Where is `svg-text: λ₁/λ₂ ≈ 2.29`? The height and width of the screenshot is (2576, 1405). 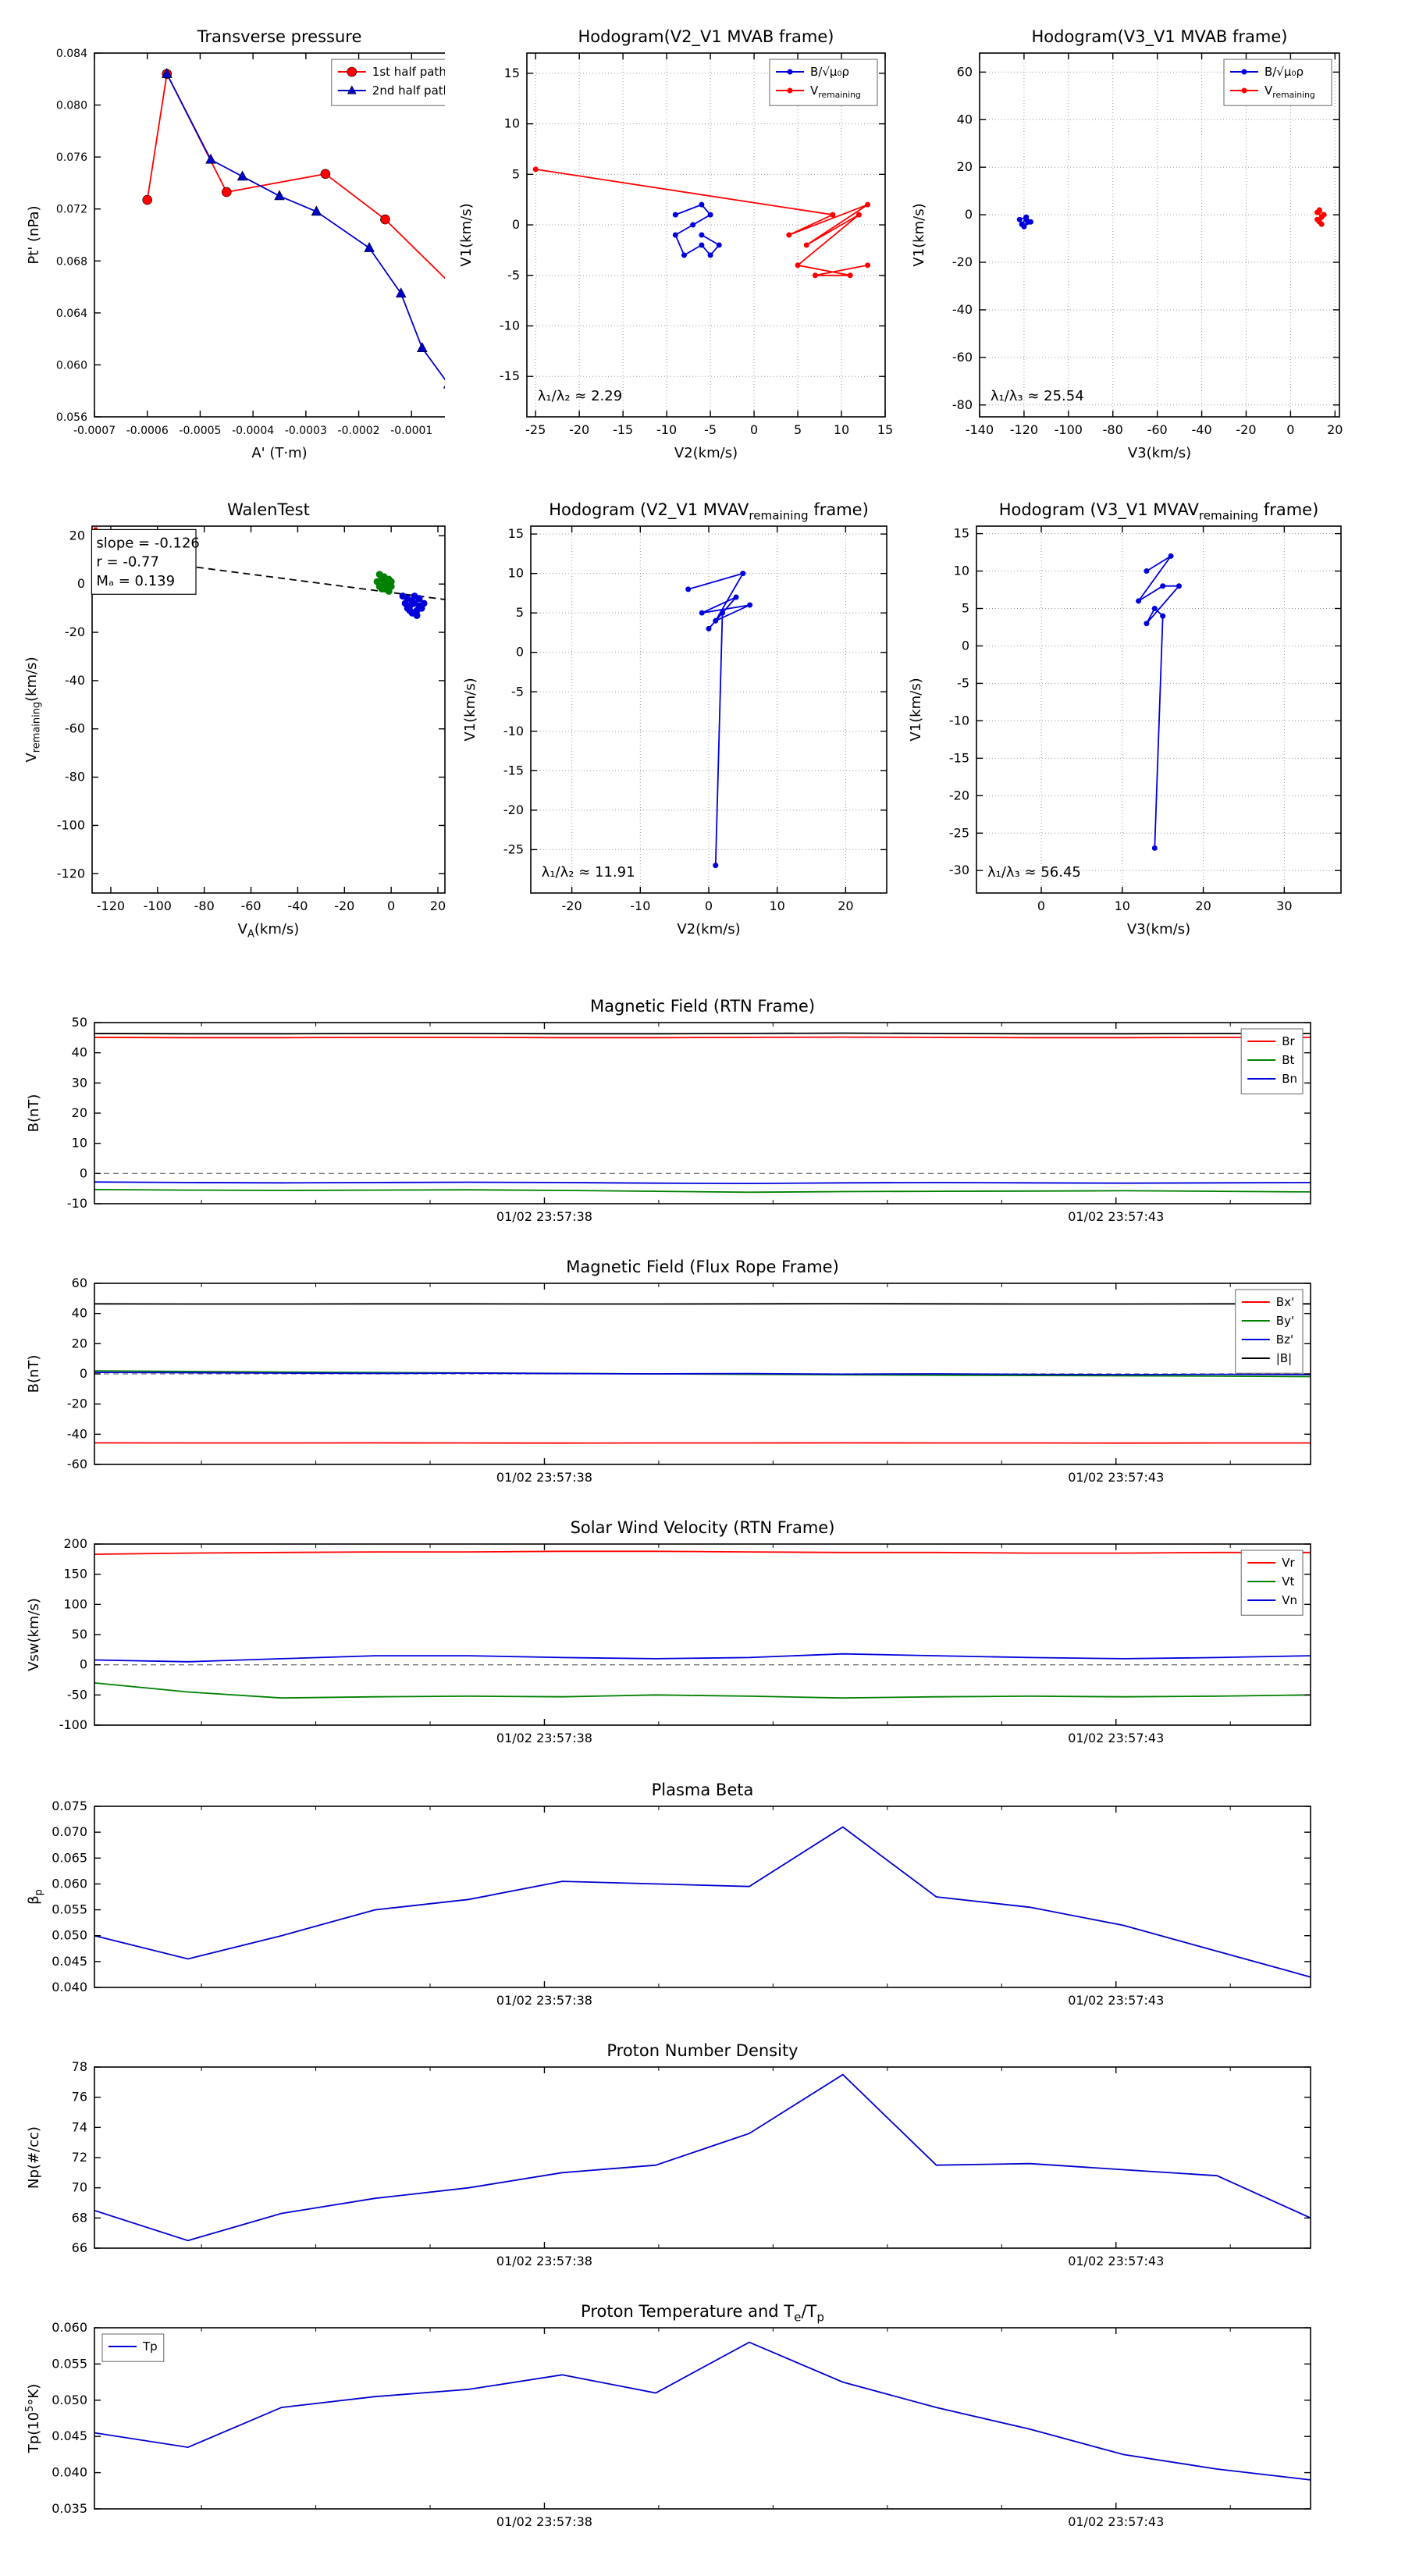
svg-text: λ₁/λ₂ ≈ 2.29 is located at coordinates (580, 396).